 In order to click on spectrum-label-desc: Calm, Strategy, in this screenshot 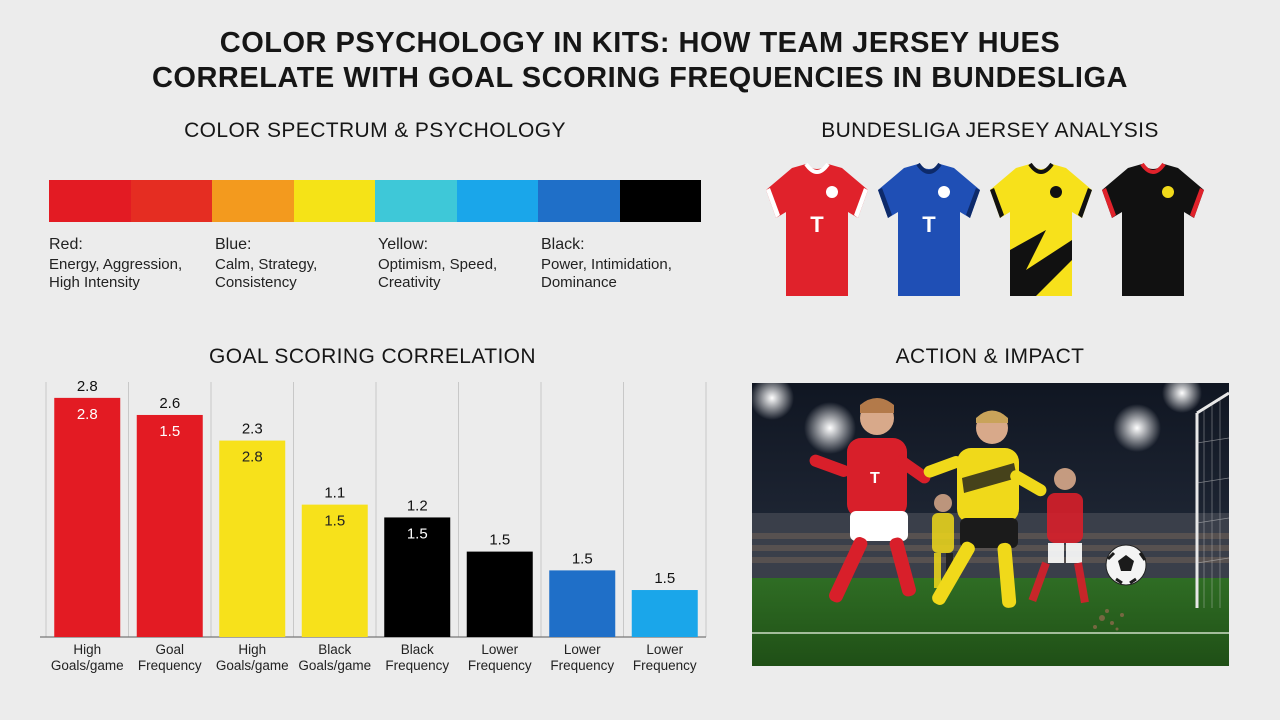, I will do `click(266, 264)`.